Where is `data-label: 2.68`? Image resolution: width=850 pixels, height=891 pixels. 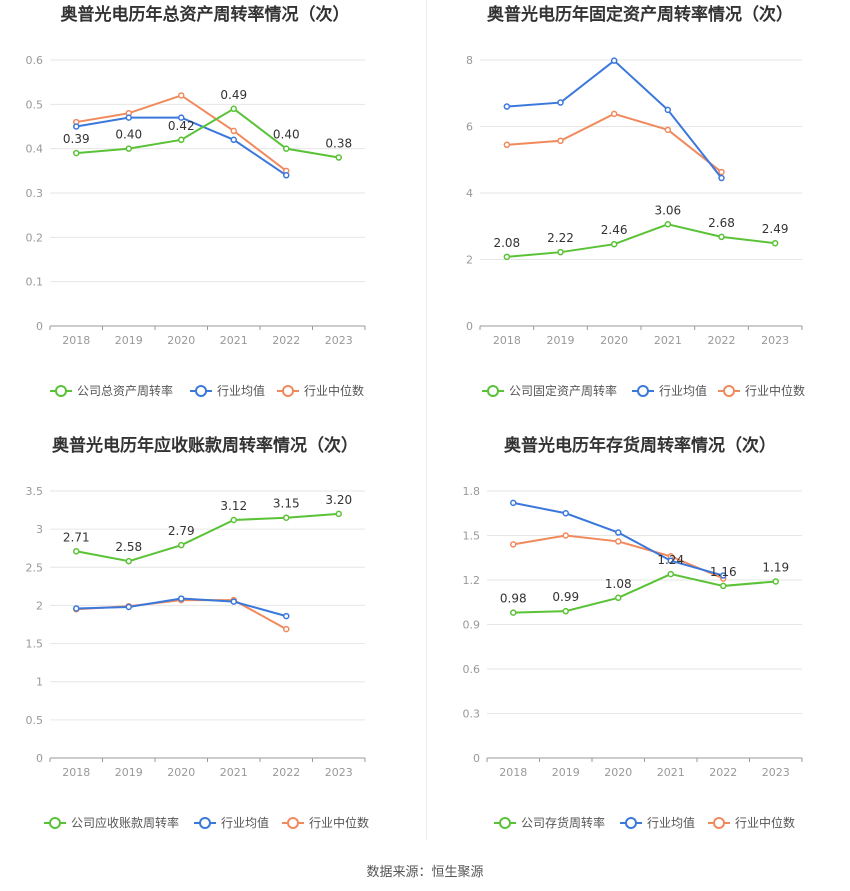 data-label: 2.68 is located at coordinates (721, 223).